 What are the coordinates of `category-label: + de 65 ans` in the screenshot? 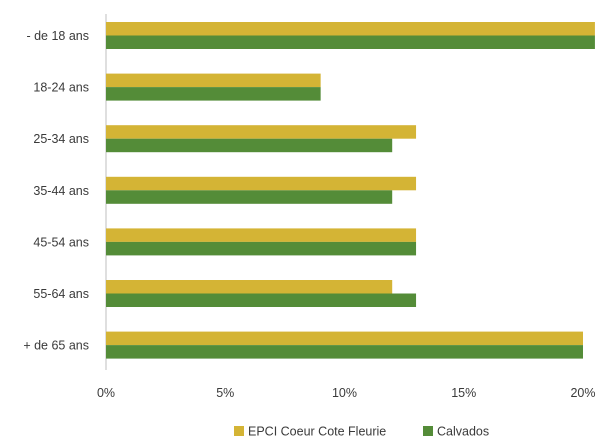 It's located at (56, 346).